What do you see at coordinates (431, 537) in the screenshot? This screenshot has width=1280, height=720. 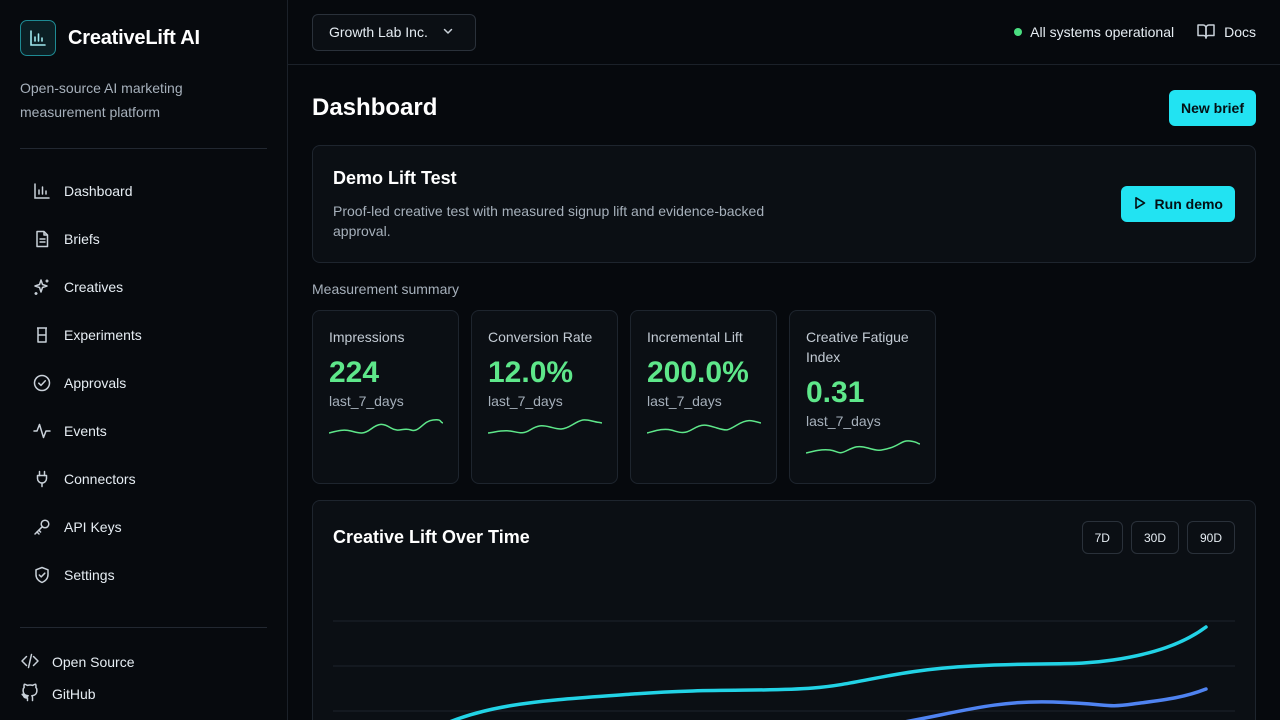 I see `chart-title: Creative Lift Over Time` at bounding box center [431, 537].